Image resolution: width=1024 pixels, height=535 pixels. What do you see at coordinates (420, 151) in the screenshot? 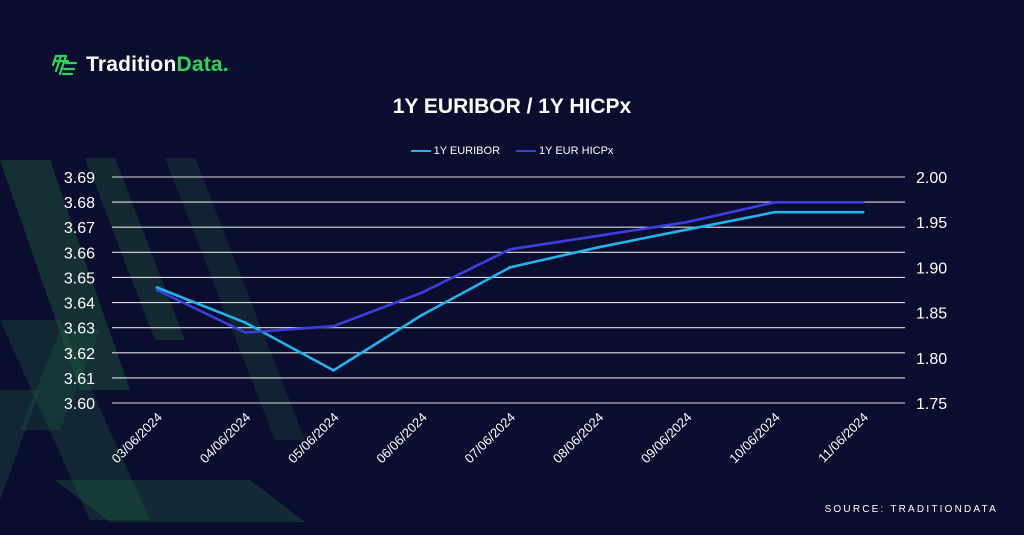
I see `legend-swatch-euribor` at bounding box center [420, 151].